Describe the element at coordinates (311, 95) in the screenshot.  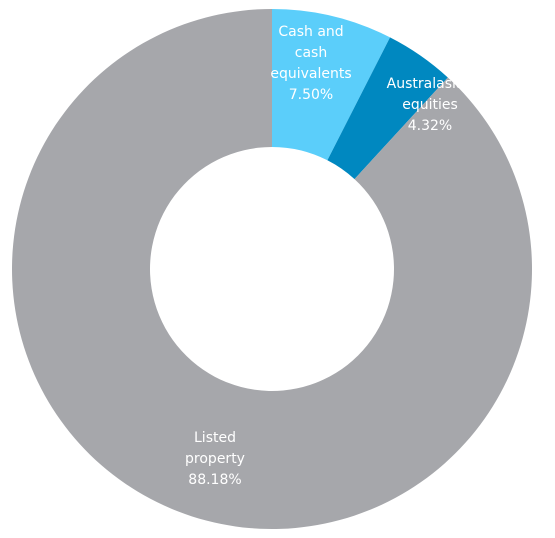
I see `slice-value-label-0: 7.50%` at that location.